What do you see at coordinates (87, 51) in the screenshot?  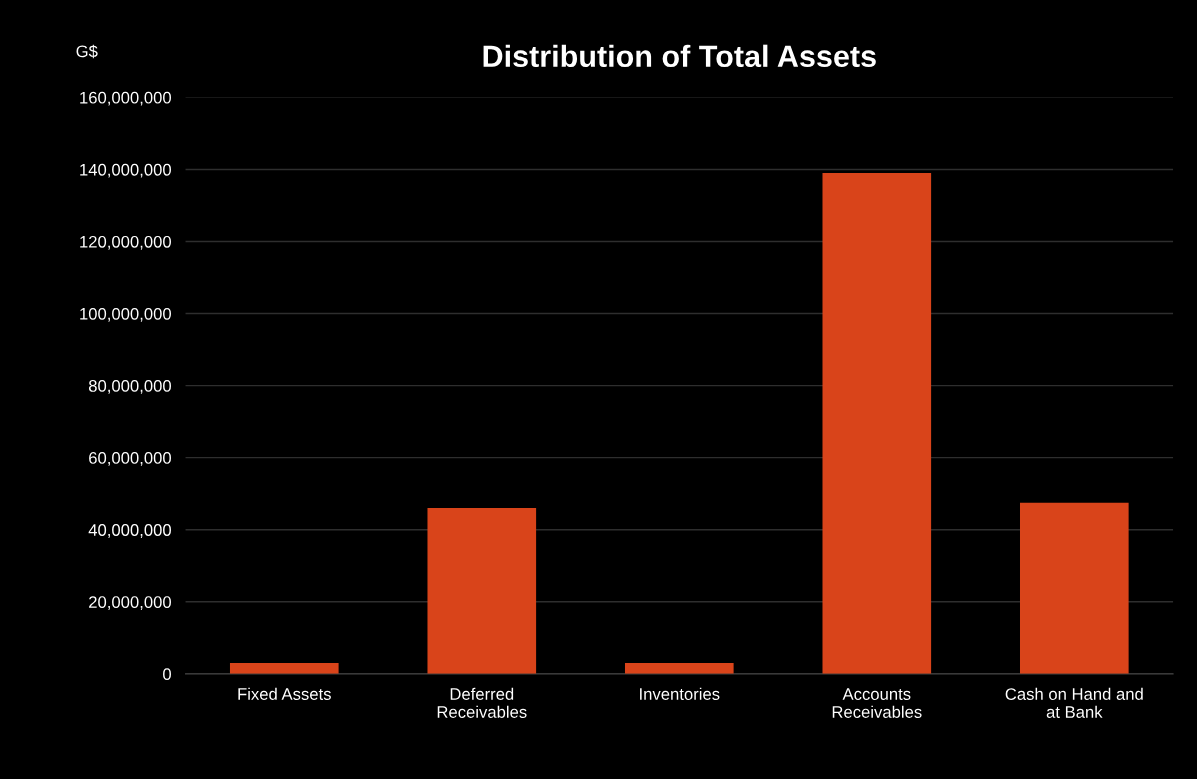 I see `y-axis-title: G$` at bounding box center [87, 51].